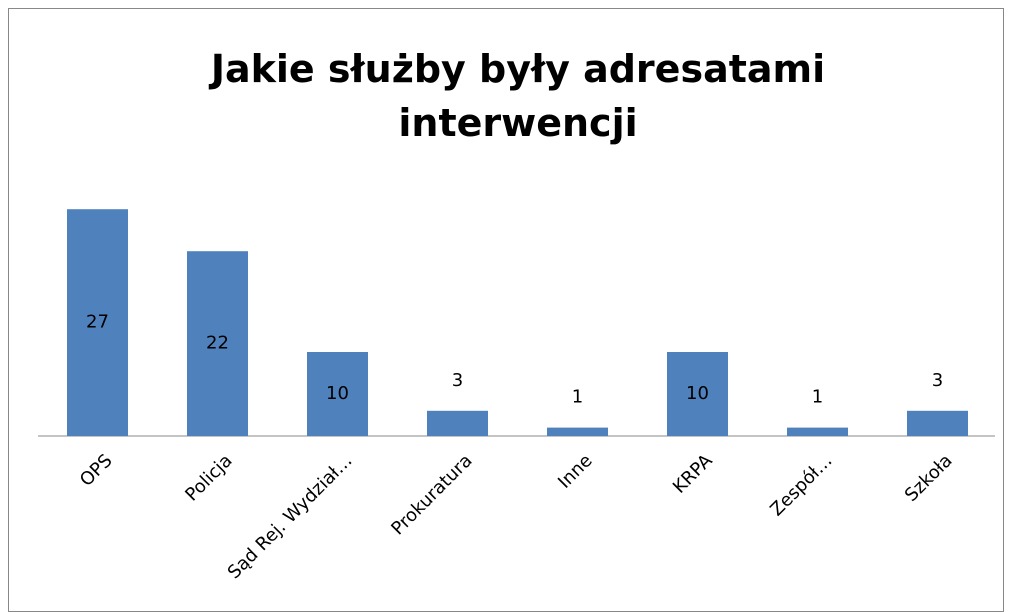 The height and width of the screenshot is (612, 1012). I want to click on data-label: 22, so click(217, 343).